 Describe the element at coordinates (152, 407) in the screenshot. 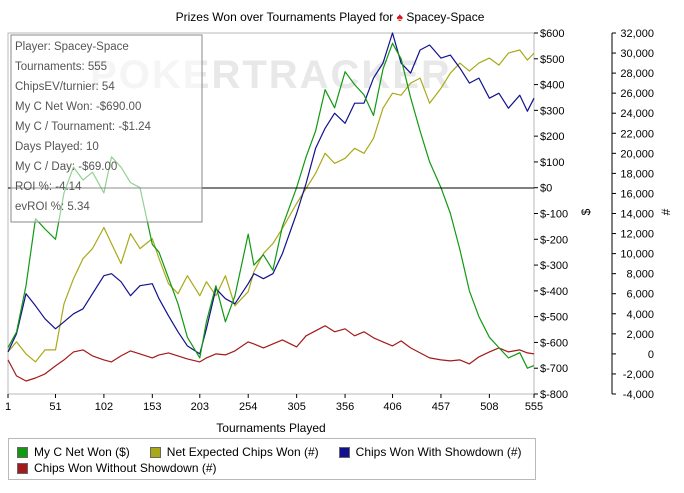

I see `x-tick-label: 153` at that location.